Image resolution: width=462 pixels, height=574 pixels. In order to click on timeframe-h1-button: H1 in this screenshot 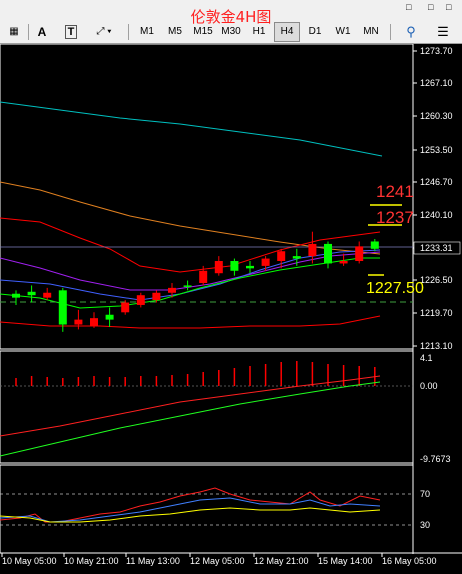, I will do `click(259, 31)`.